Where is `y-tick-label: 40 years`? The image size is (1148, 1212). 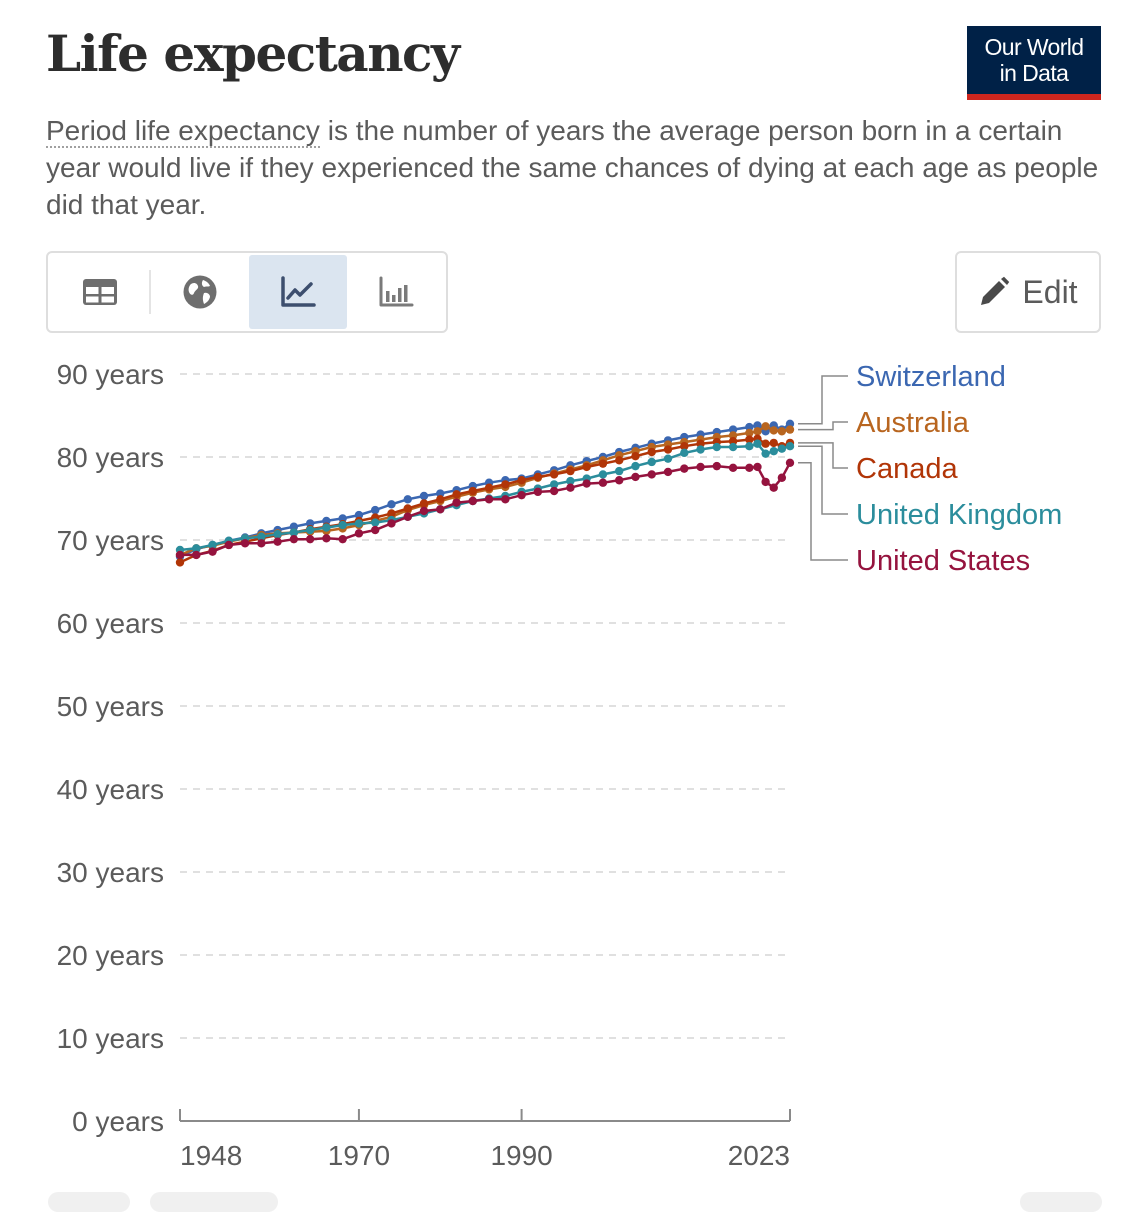
y-tick-label: 40 years is located at coordinates (110, 789).